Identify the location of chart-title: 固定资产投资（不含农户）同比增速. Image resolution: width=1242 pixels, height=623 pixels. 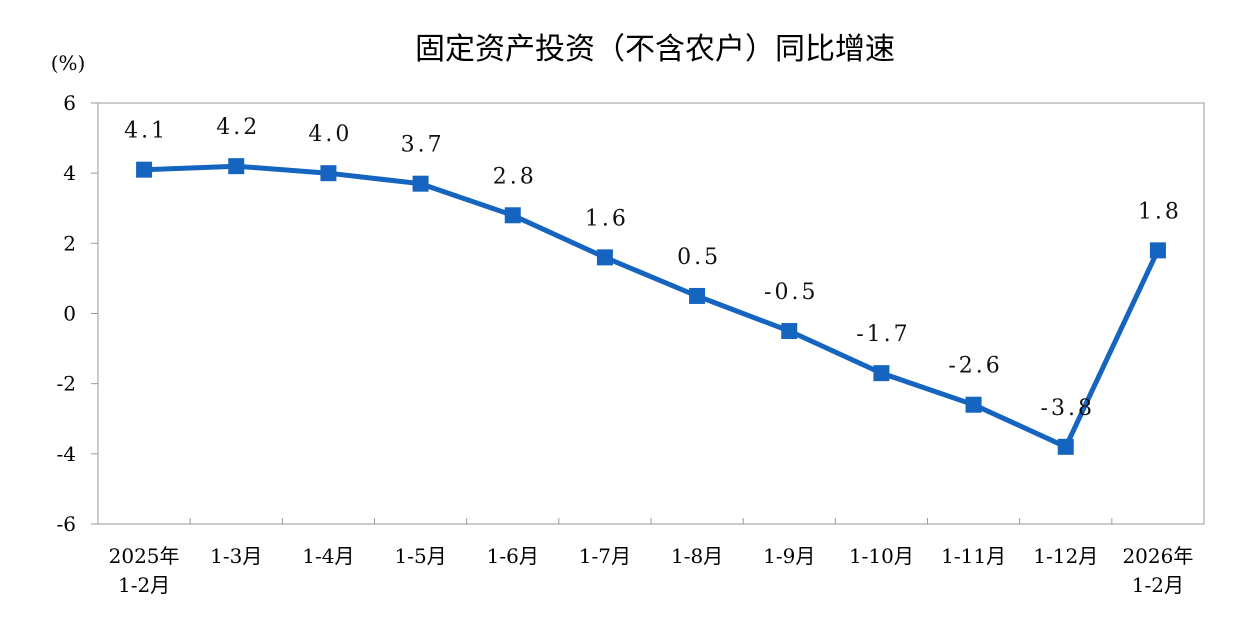
(655, 49).